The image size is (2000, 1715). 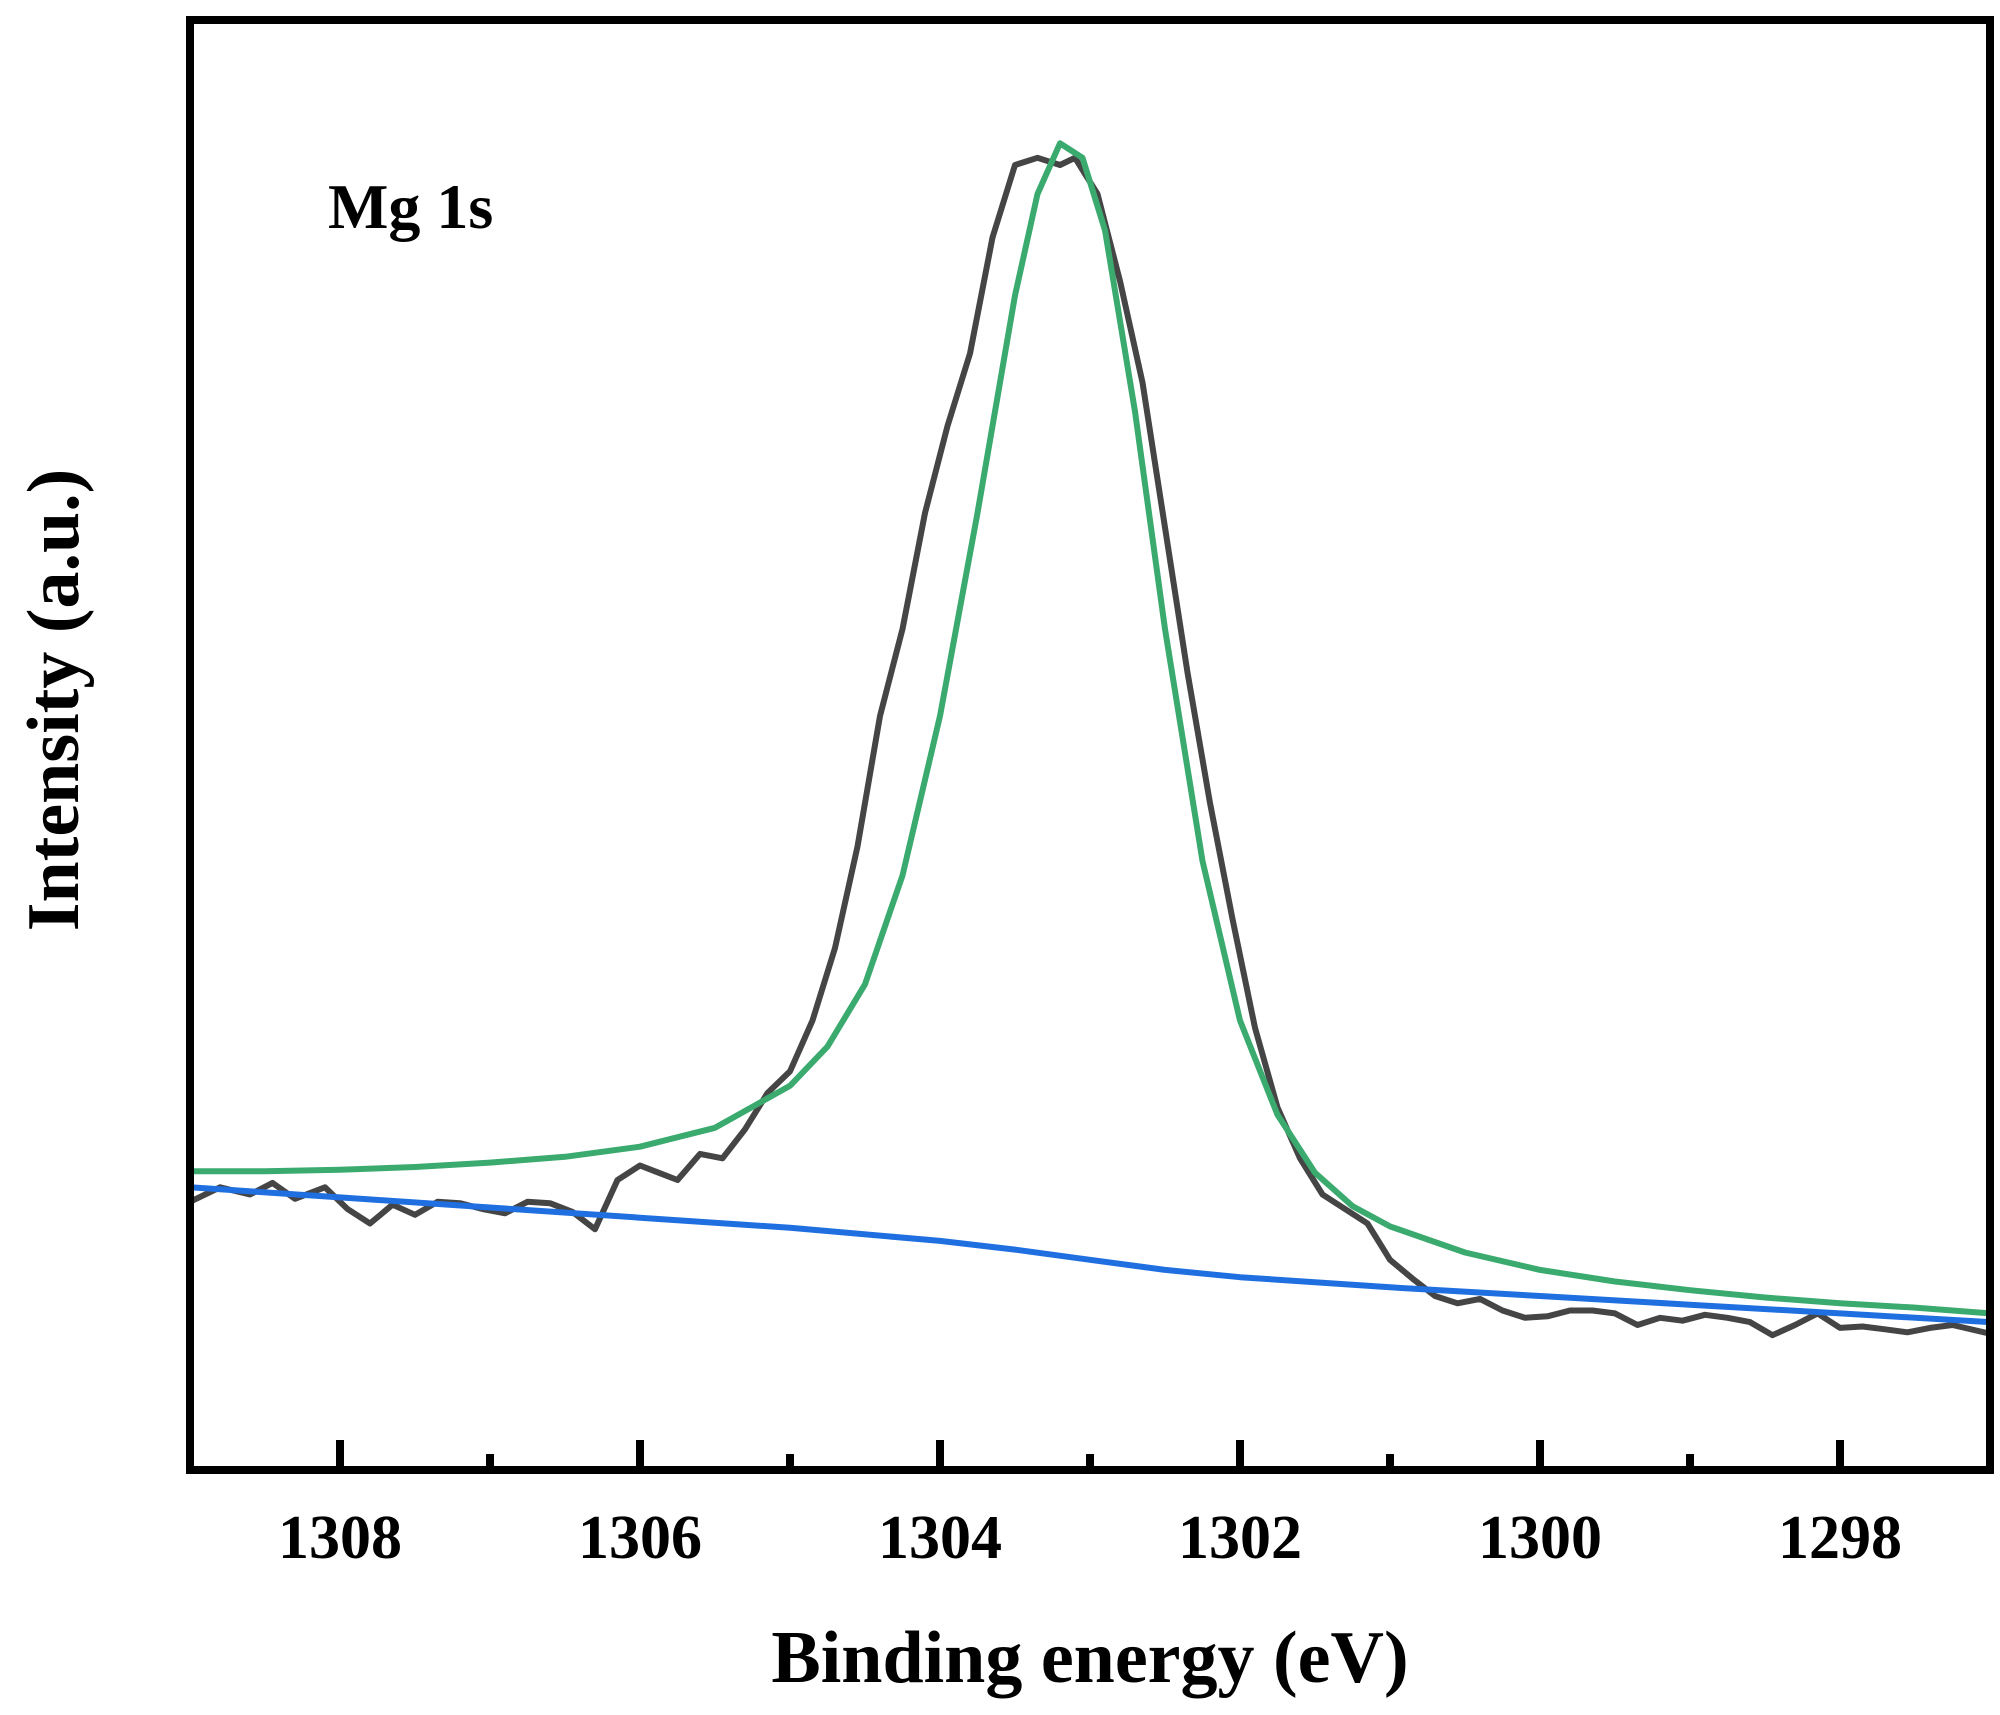 I want to click on x-tick-label: 1306, so click(x=640, y=1538).